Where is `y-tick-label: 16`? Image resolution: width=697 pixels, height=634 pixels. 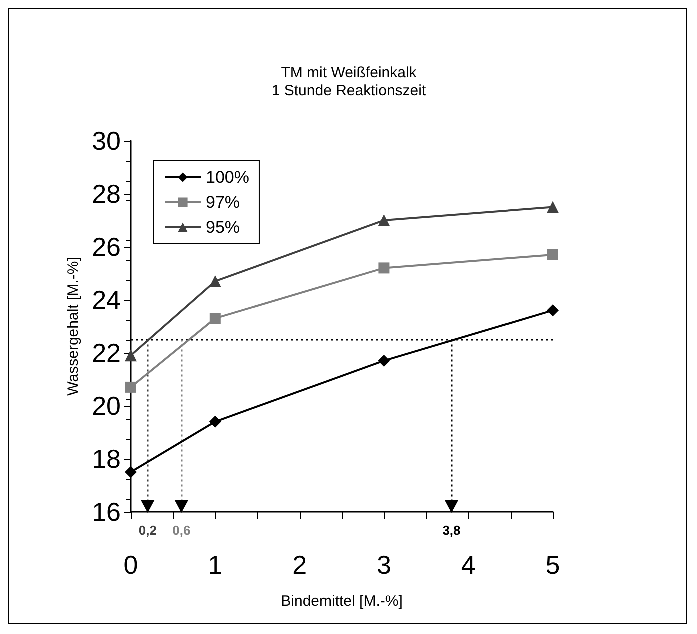 y-tick-label: 16 is located at coordinates (106, 512).